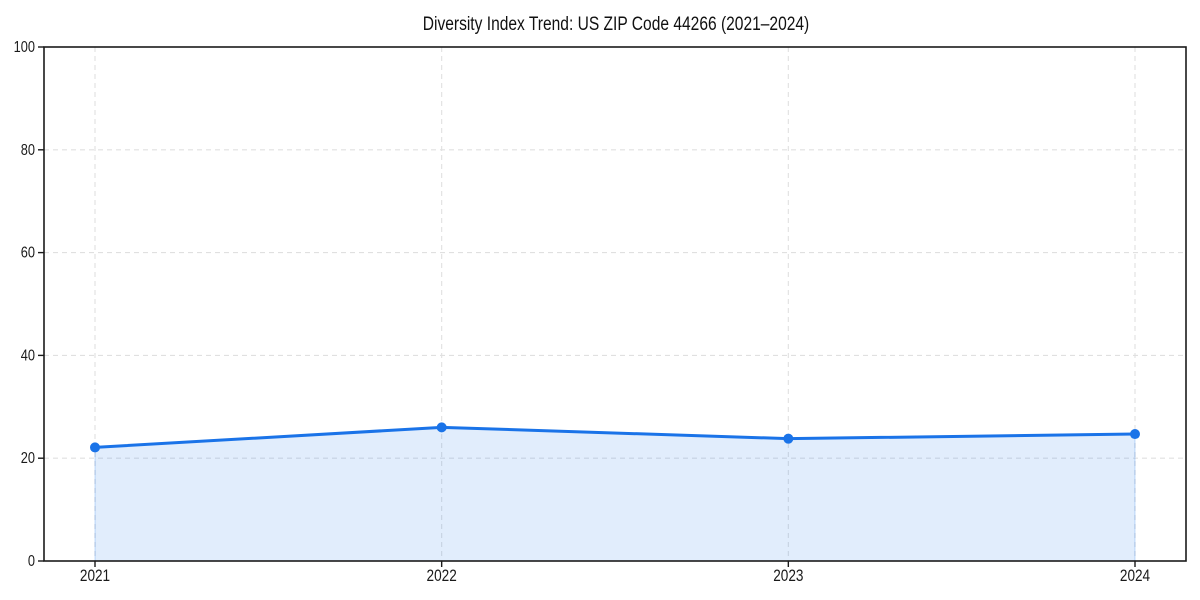  I want to click on y-tick-label-group: 100, so click(24, 48).